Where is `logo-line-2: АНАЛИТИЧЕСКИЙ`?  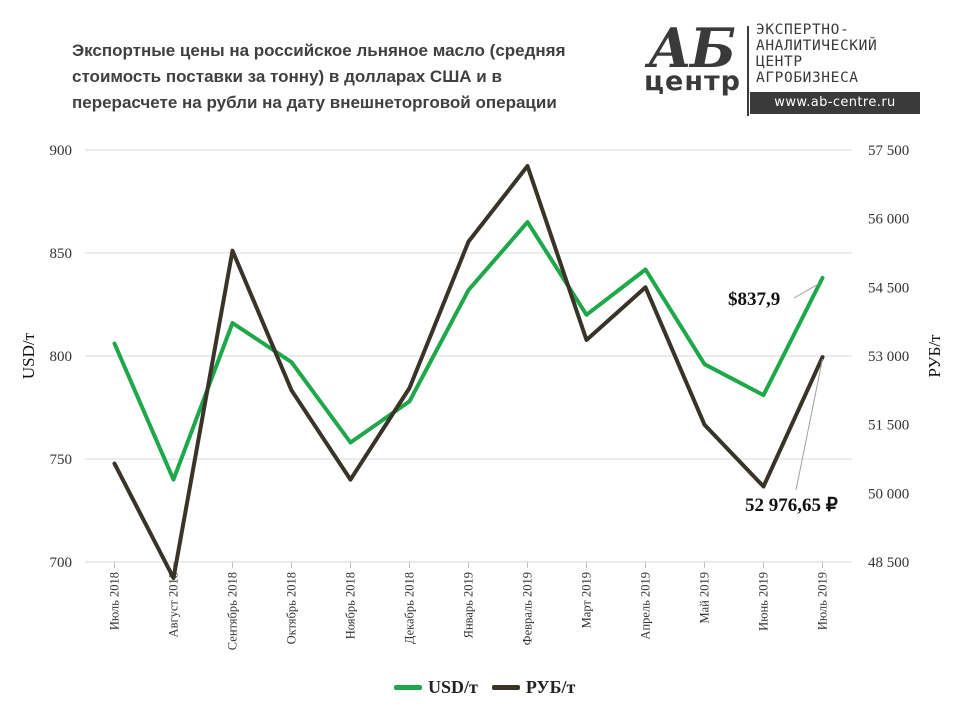 logo-line-2: АНАЛИТИЧЕСКИЙ is located at coordinates (817, 46).